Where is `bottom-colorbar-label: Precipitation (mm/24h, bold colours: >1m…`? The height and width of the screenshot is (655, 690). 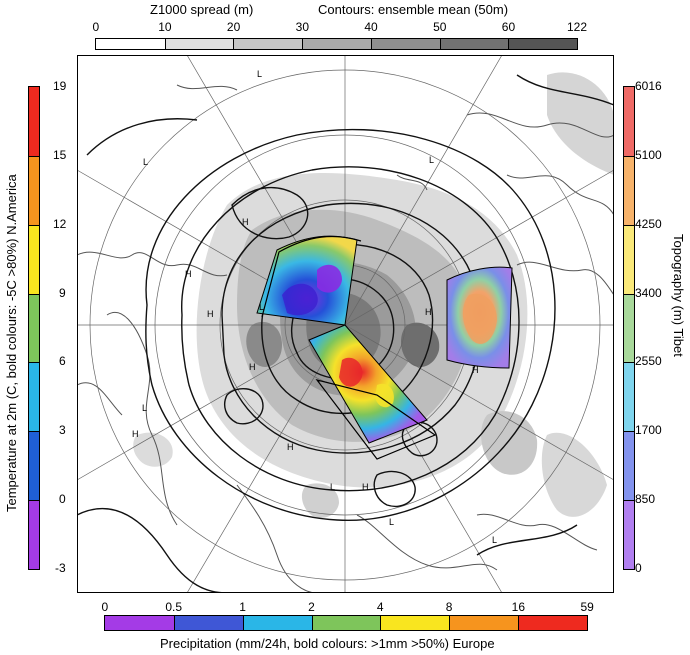 bottom-colorbar-label: Precipitation (mm/24h, bold colours: >1m… is located at coordinates (327, 643).